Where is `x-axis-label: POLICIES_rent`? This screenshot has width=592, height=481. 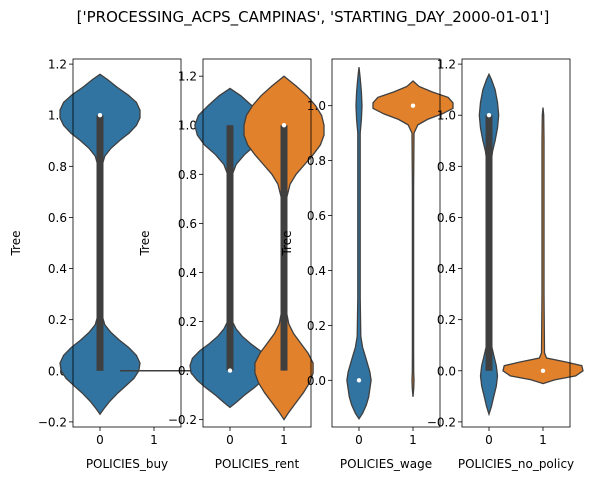
x-axis-label: POLICIES_rent is located at coordinates (257, 464).